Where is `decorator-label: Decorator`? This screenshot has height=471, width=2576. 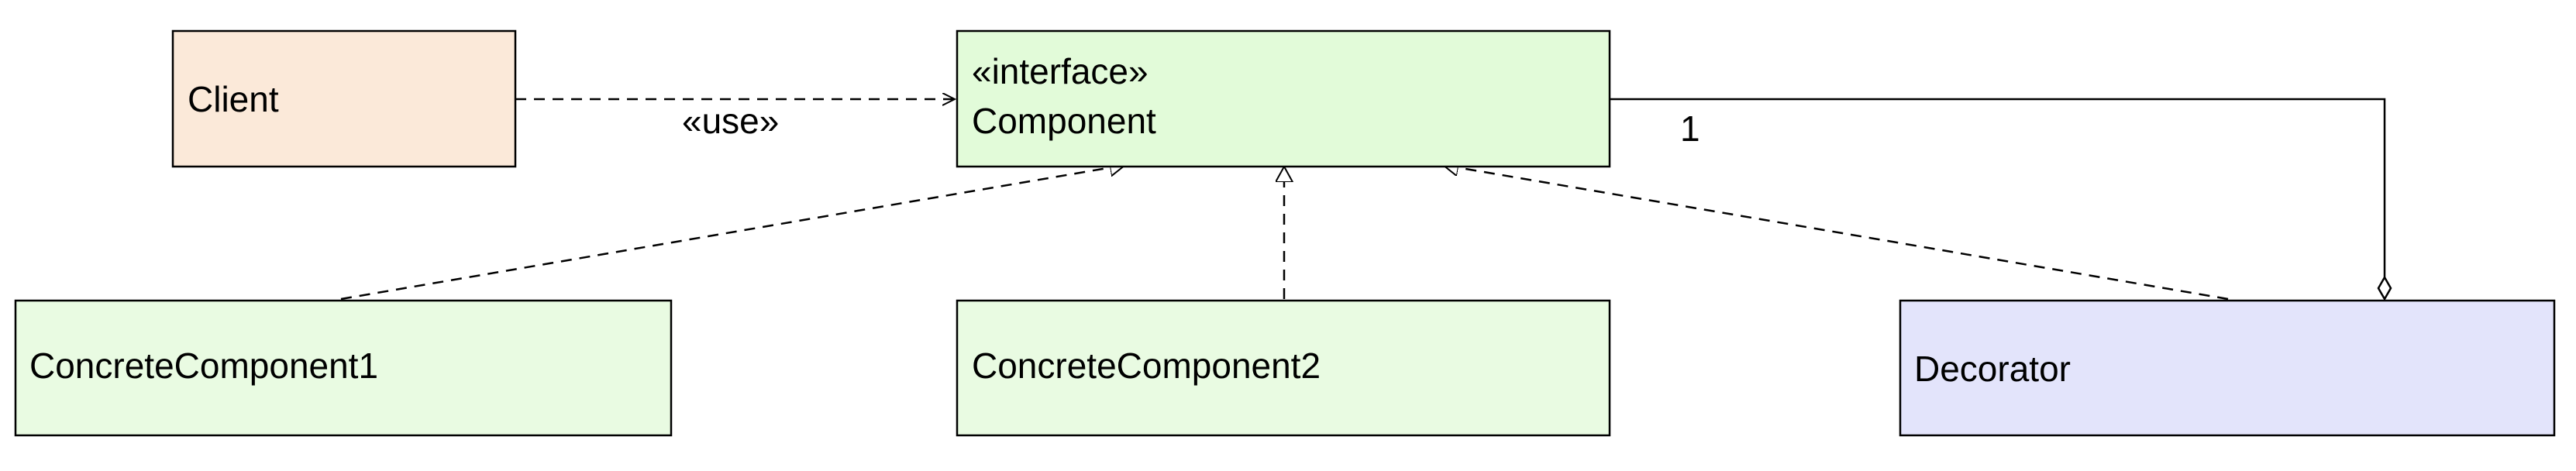
decorator-label: Decorator is located at coordinates (1992, 369).